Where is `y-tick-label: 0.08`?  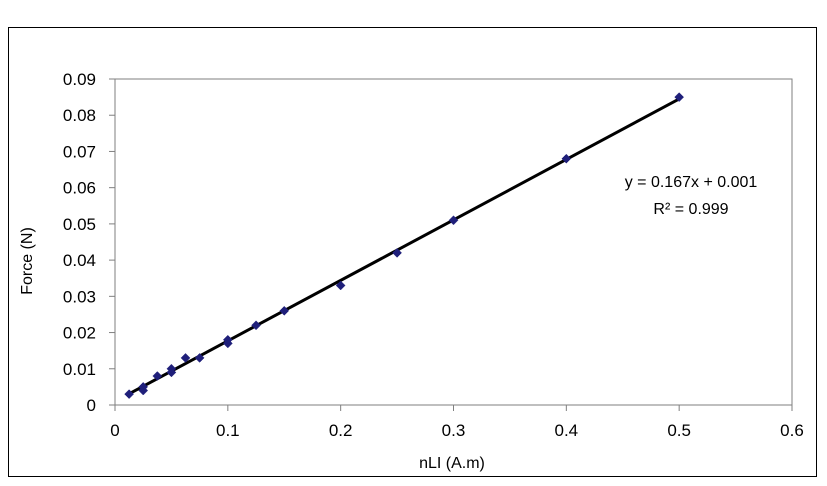 y-tick-label: 0.08 is located at coordinates (79, 115).